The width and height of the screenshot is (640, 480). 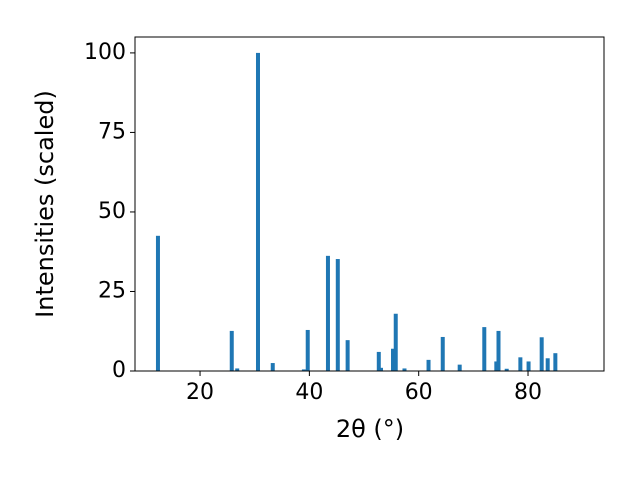 I want to click on y-tick-label: 0, so click(x=119, y=370).